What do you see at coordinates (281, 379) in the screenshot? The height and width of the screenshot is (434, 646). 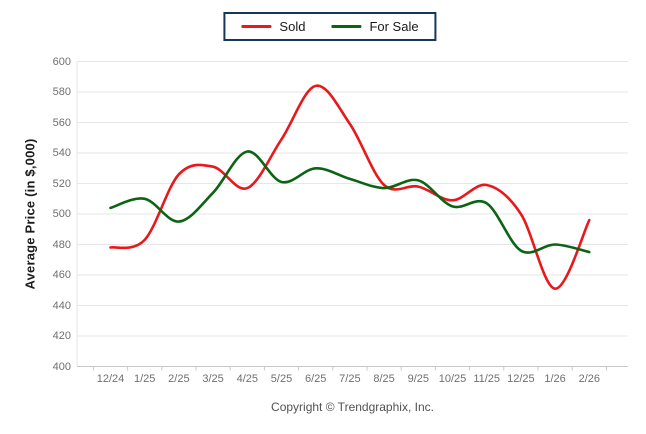 I see `x-tick-label: 5/25` at bounding box center [281, 379].